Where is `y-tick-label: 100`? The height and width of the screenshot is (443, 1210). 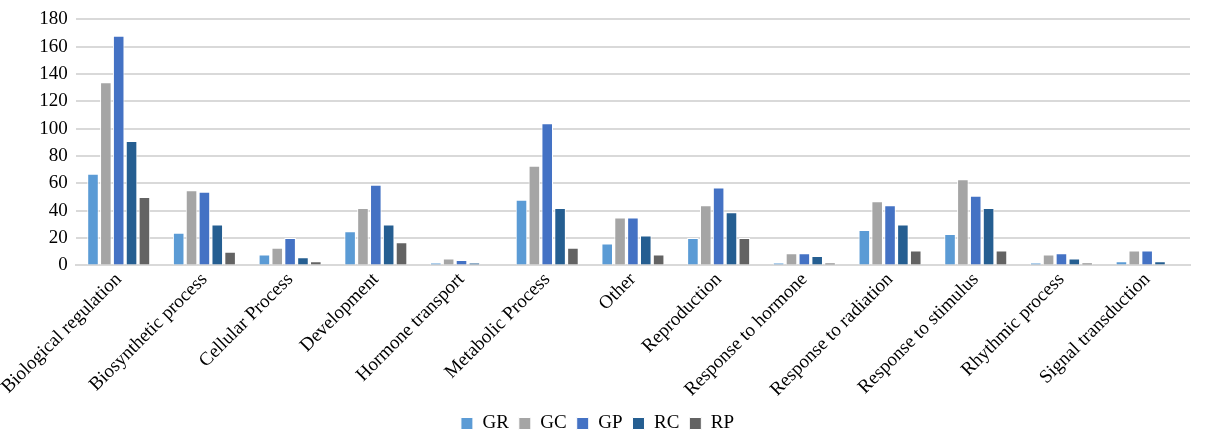
y-tick-label: 100 is located at coordinates (53, 127).